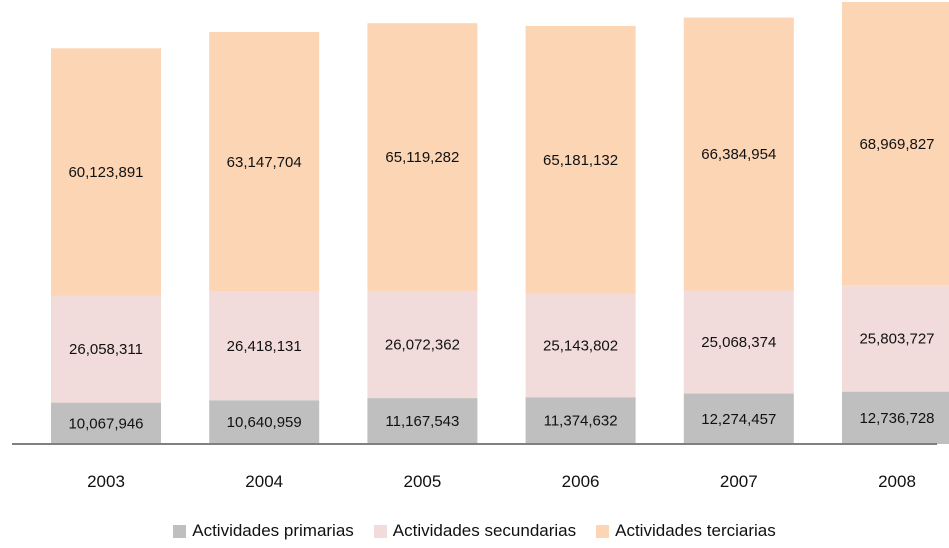 The width and height of the screenshot is (949, 548). I want to click on legend-label-primarias: Actividades primarias, so click(273, 530).